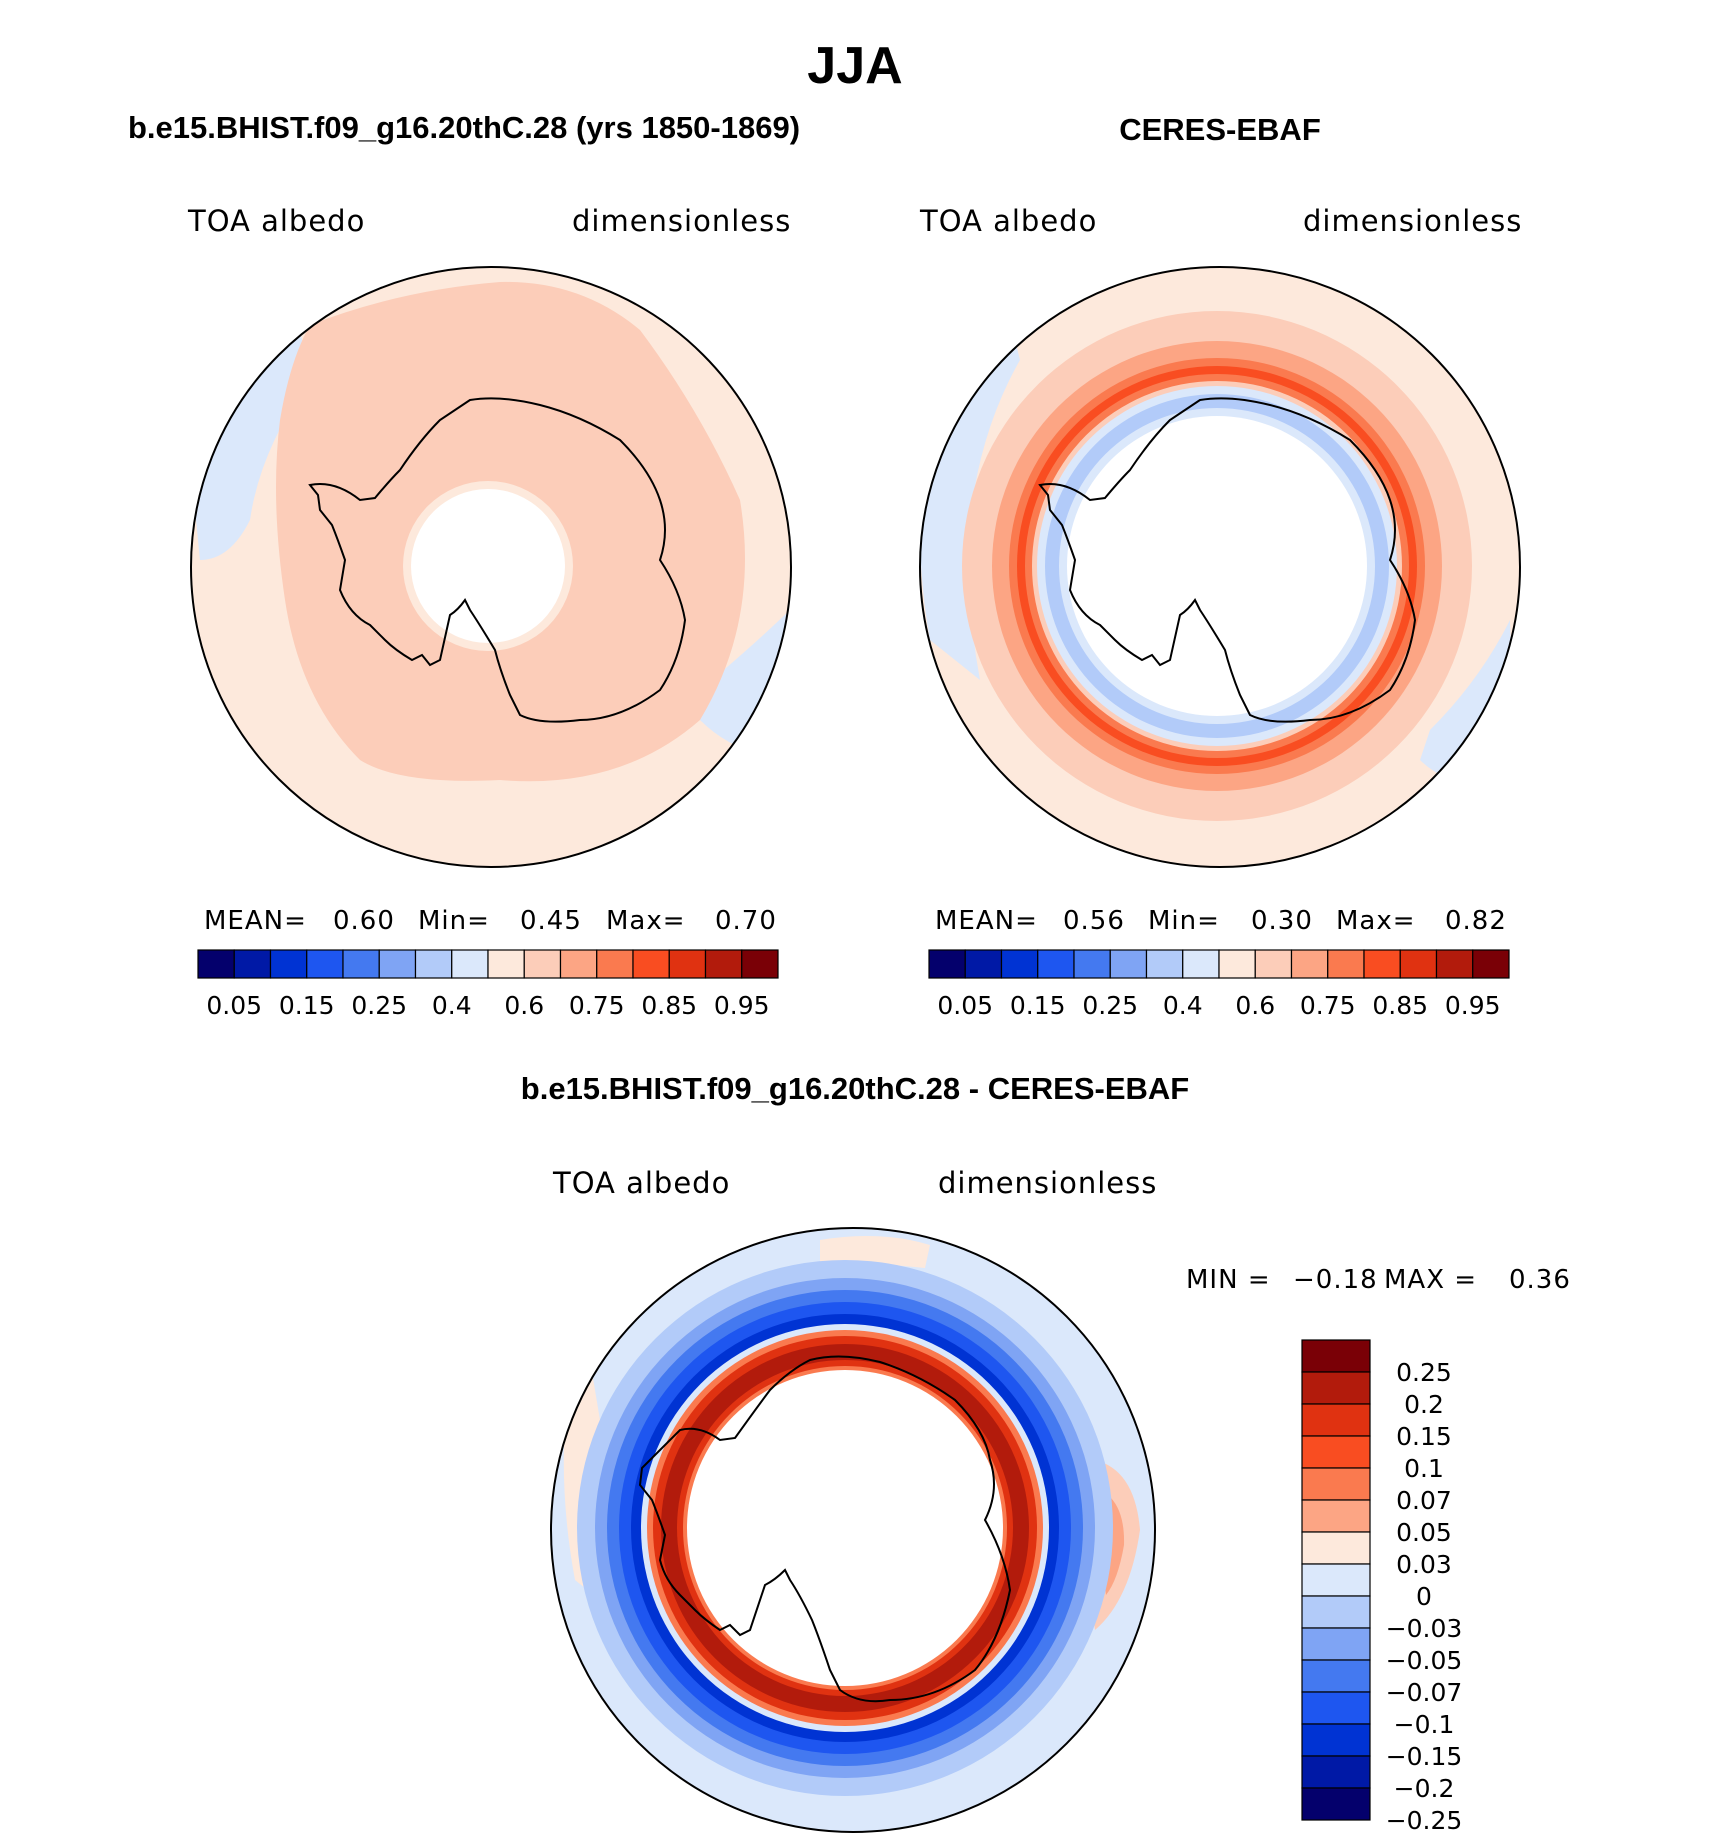 This screenshot has width=1710, height=1837. I want to click on panel3-colorbar-tick-label: 0.05, so click(1424, 1532).